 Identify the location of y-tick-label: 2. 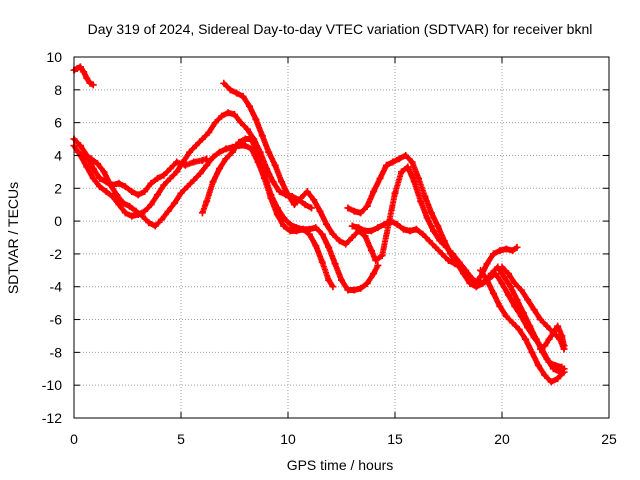
(58, 188).